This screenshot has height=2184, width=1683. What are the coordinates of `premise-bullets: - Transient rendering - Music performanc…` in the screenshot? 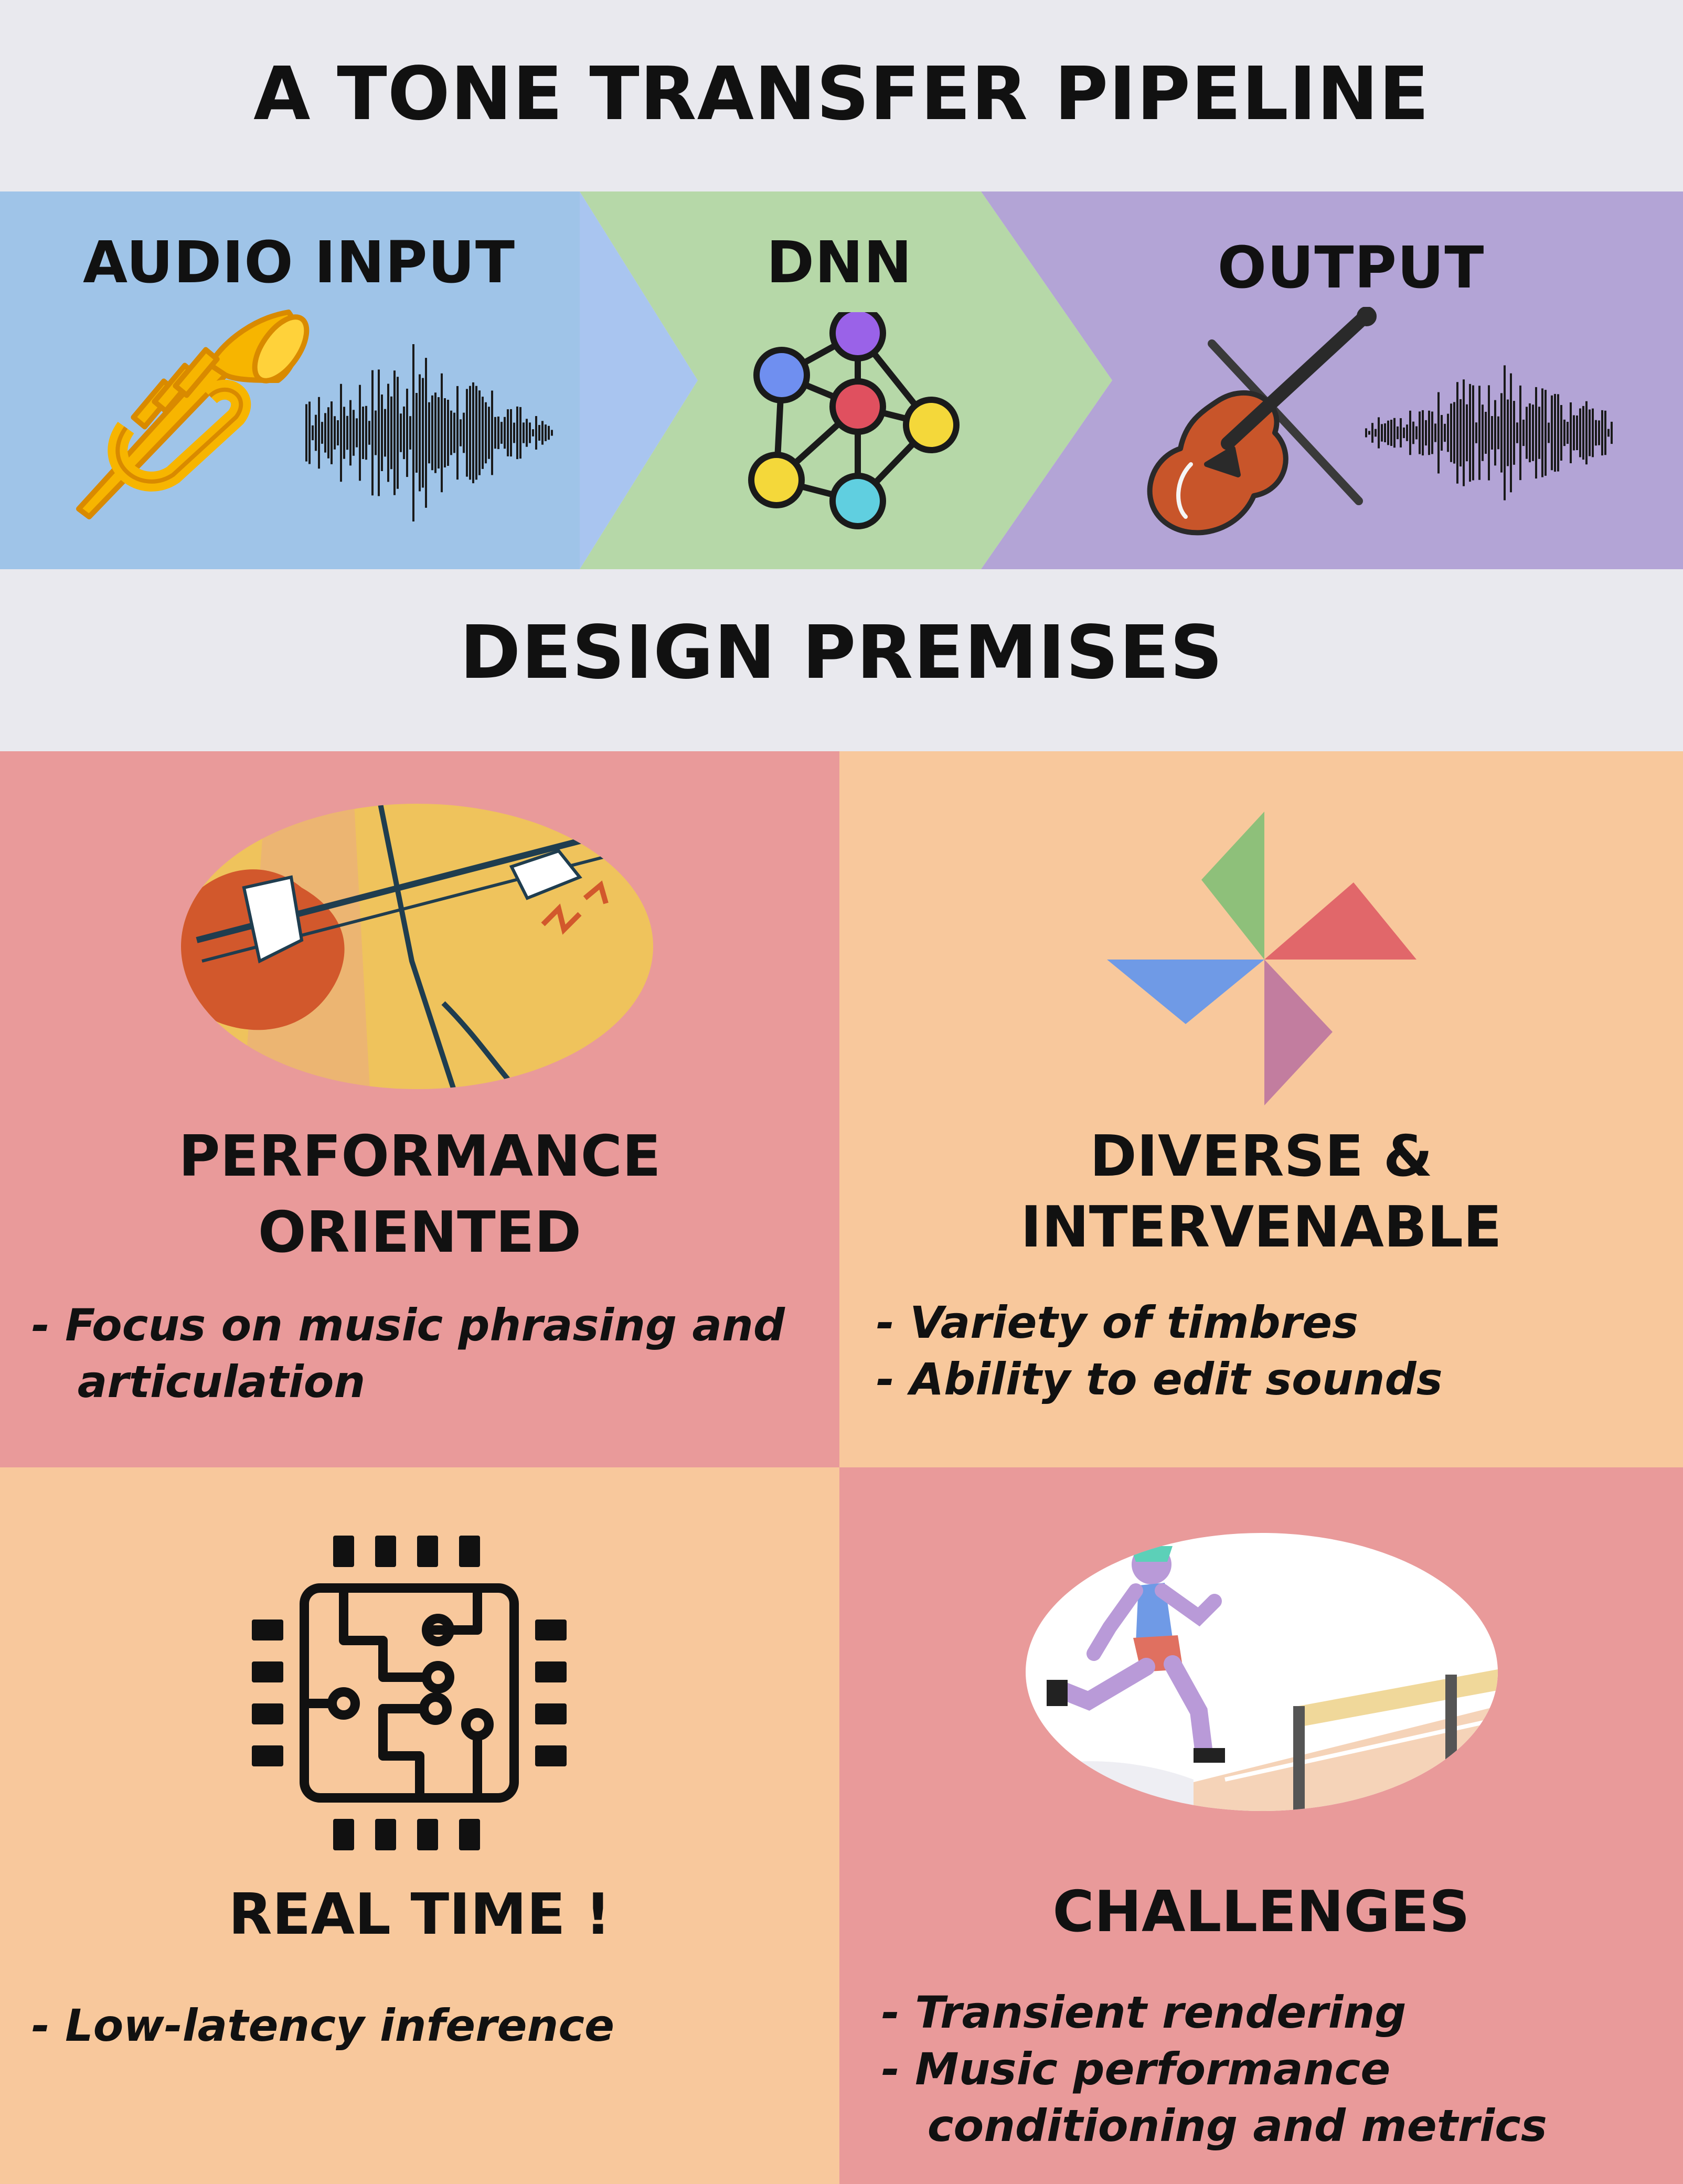 It's located at (1214, 2069).